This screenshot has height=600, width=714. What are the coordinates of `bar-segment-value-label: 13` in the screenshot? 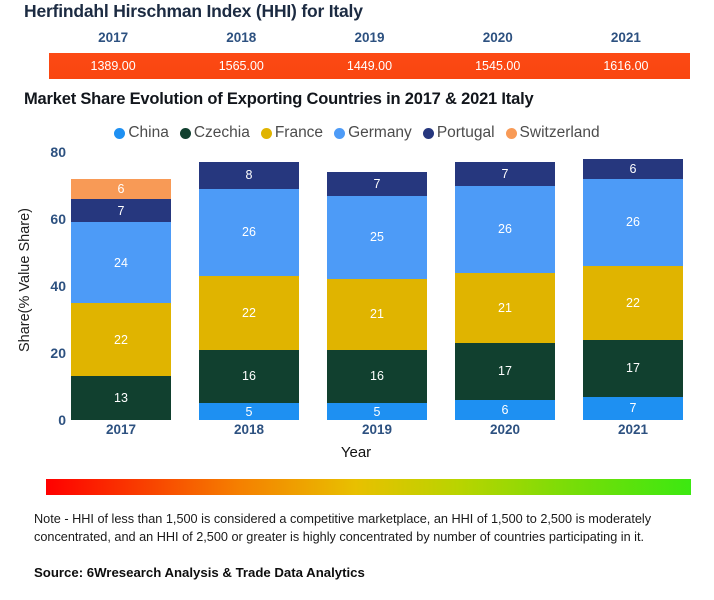 It's located at (121, 398).